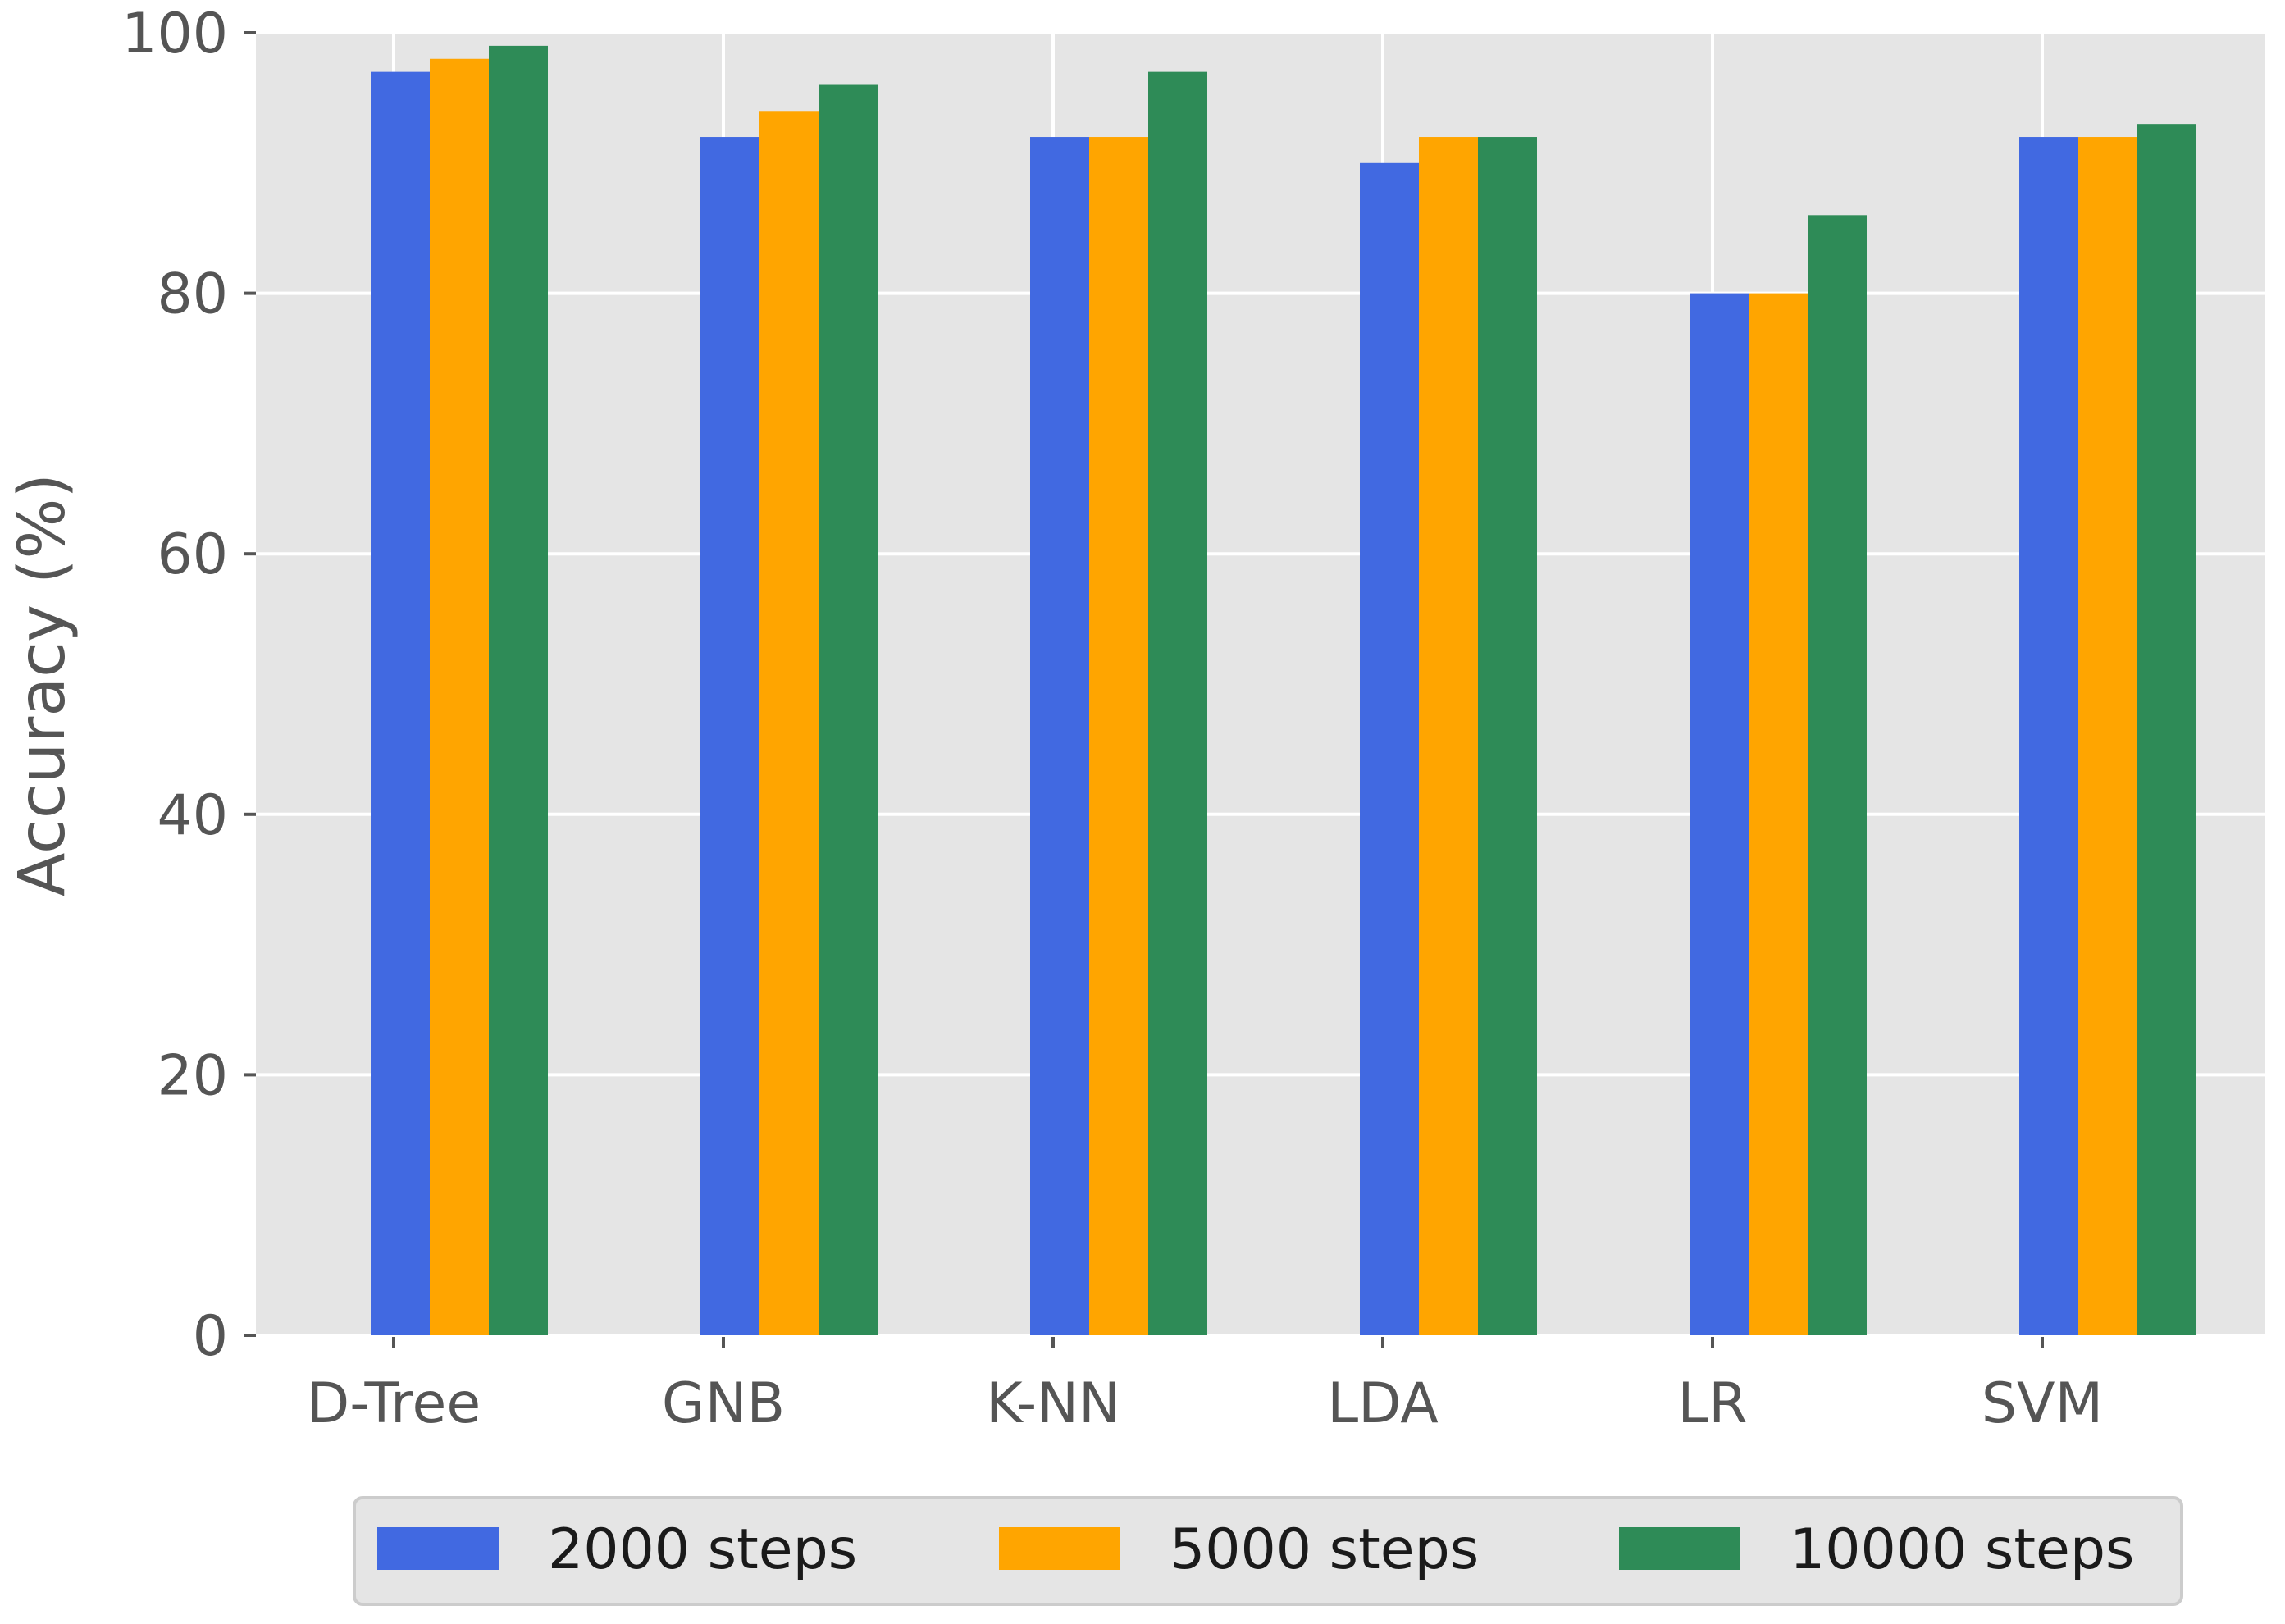 The width and height of the screenshot is (2285, 1624). Describe the element at coordinates (1178, 703) in the screenshot. I see `bar-10000-steps-k-nn` at that location.